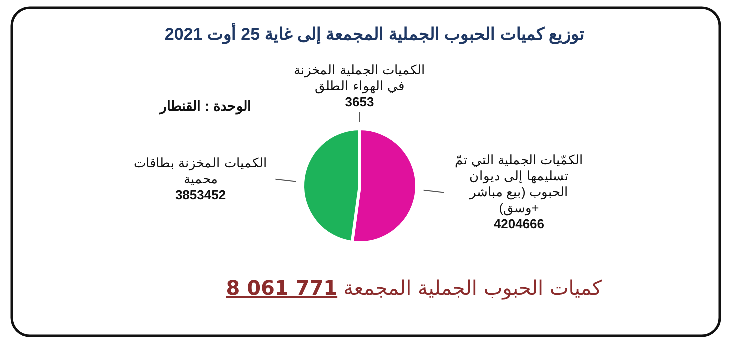 This screenshot has height=345, width=730. I want to click on data-label: 4204666, so click(519, 224).